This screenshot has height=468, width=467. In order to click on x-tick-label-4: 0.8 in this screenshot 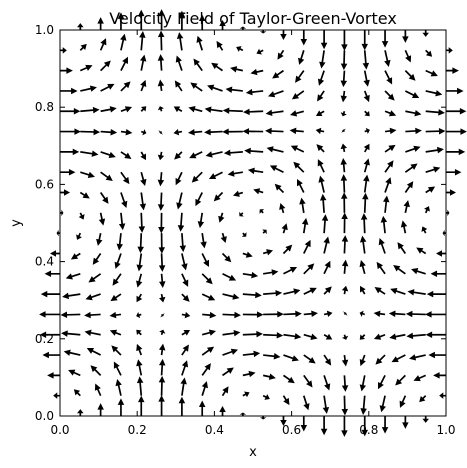, I will do `click(368, 430)`.